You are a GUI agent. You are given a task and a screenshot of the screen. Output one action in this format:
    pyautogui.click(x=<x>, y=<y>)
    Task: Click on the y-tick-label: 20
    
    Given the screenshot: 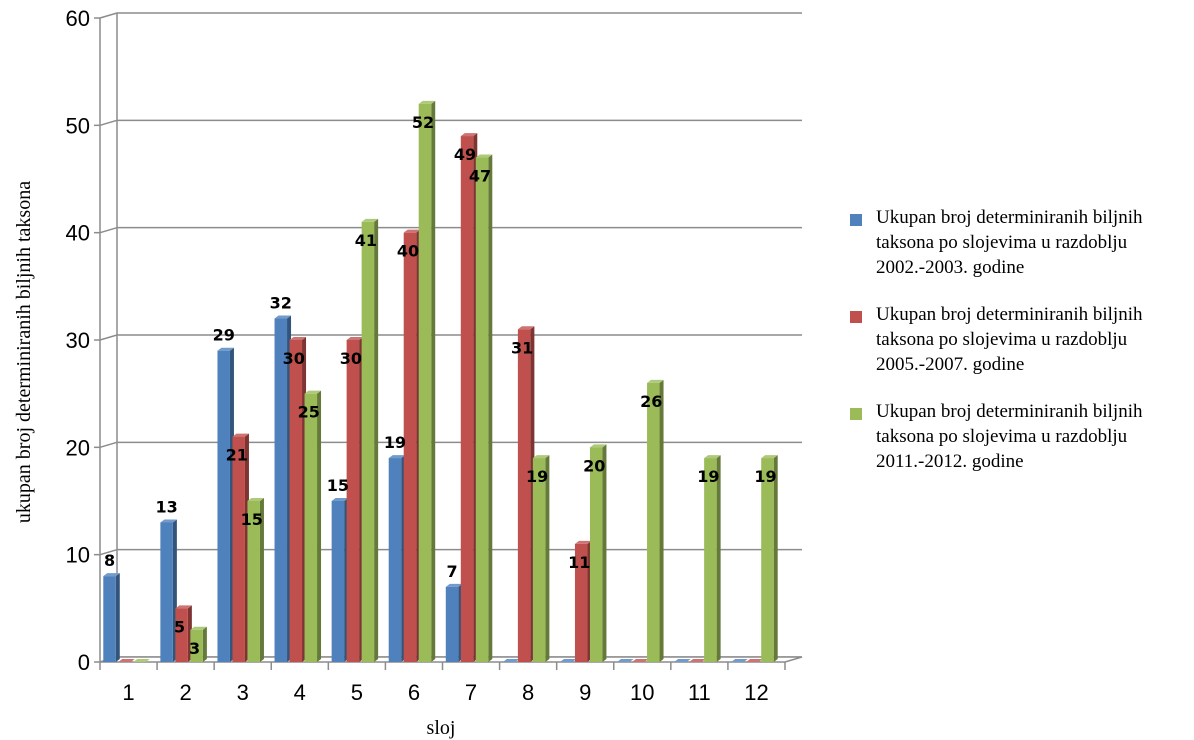 What is the action you would take?
    pyautogui.click(x=78, y=447)
    